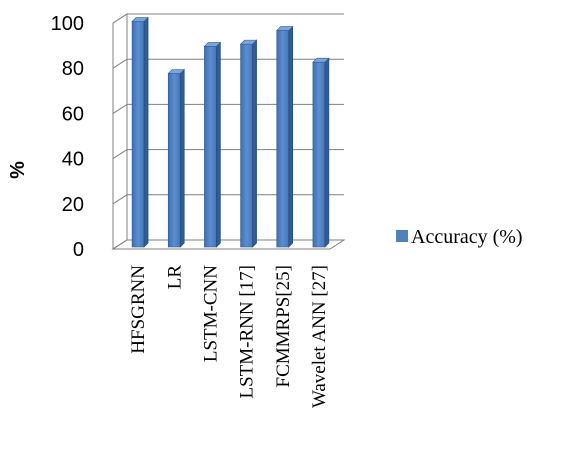 Image resolution: width=561 pixels, height=470 pixels. What do you see at coordinates (67, 24) in the screenshot?
I see `y-tick-label: 100` at bounding box center [67, 24].